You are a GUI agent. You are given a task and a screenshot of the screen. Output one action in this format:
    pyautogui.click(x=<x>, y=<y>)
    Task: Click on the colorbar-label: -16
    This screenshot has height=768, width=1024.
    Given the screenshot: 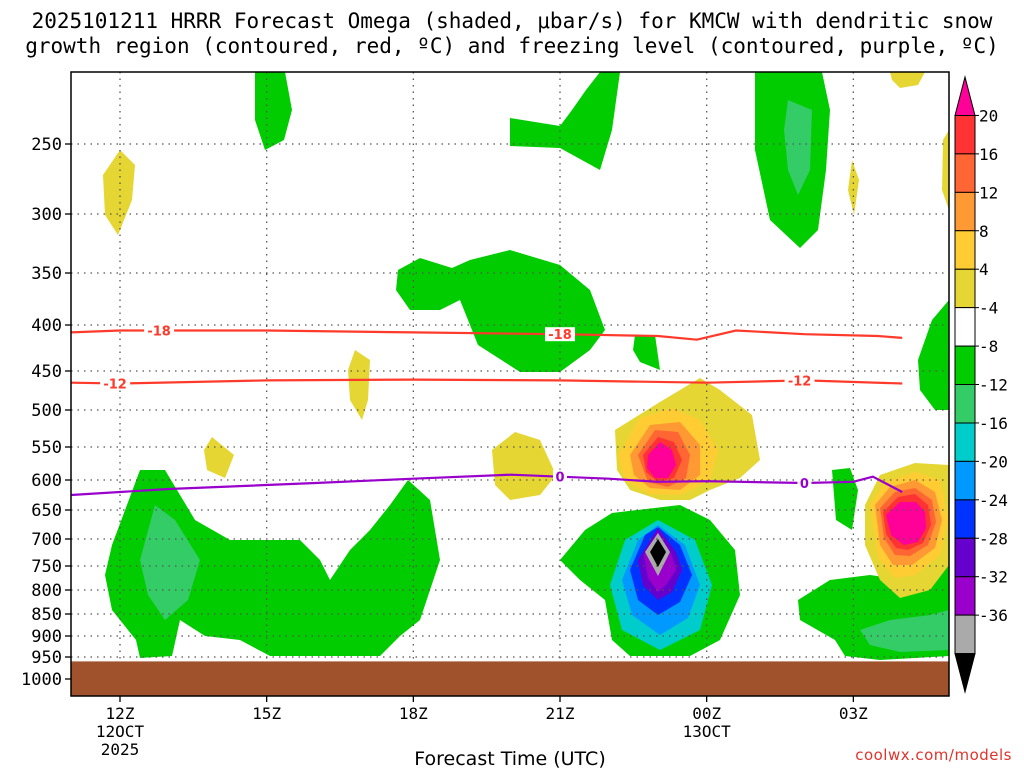 What is the action you would take?
    pyautogui.click(x=993, y=423)
    